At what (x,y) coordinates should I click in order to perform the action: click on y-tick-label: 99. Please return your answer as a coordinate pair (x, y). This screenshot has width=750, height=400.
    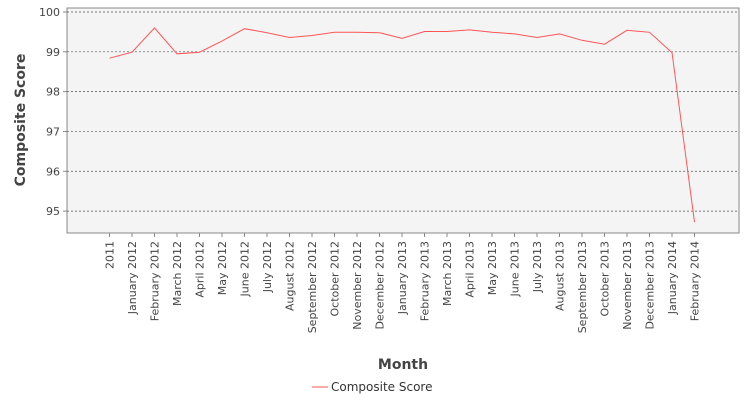
    Looking at the image, I should click on (53, 52).